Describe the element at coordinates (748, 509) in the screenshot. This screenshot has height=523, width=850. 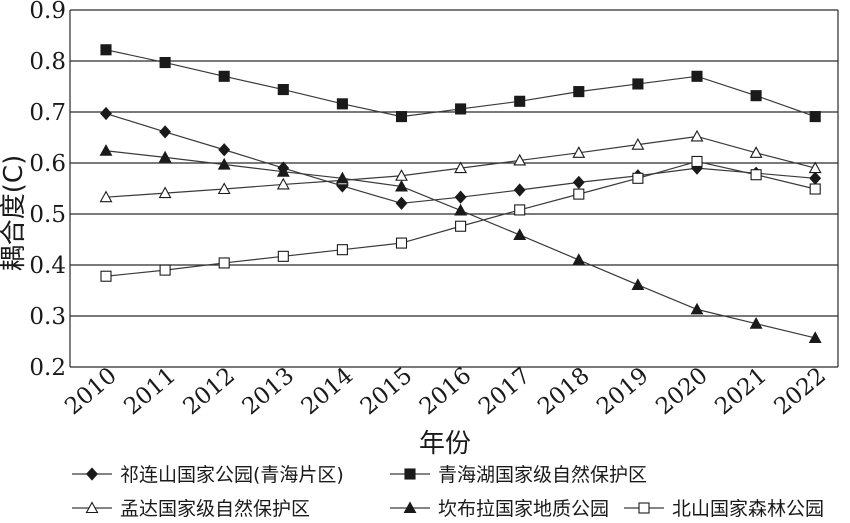
I see `legend-label: 北山国家森林公园` at that location.